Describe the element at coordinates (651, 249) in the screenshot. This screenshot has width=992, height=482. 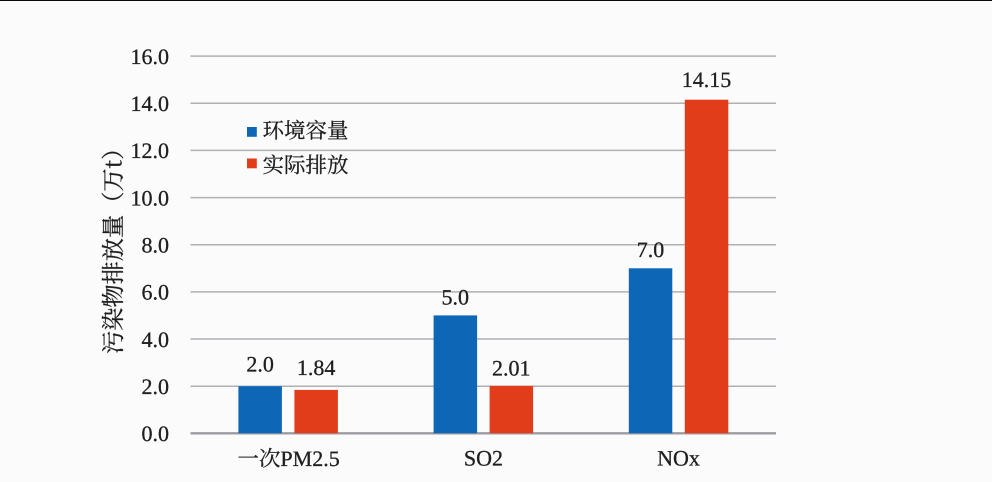
I see `svg-text: 7.0` at that location.